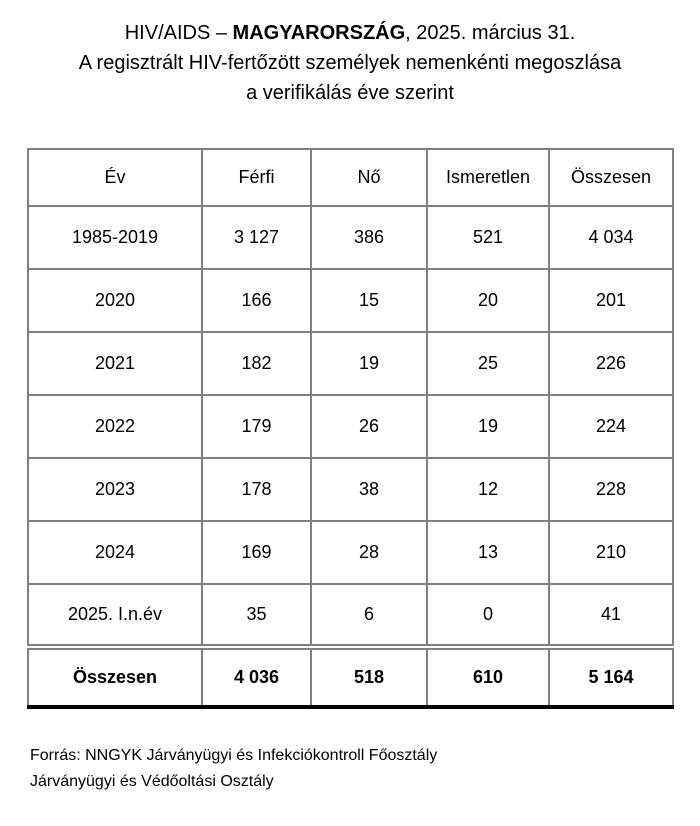 This screenshot has width=700, height=826. I want to click on cell-no: 26, so click(369, 426).